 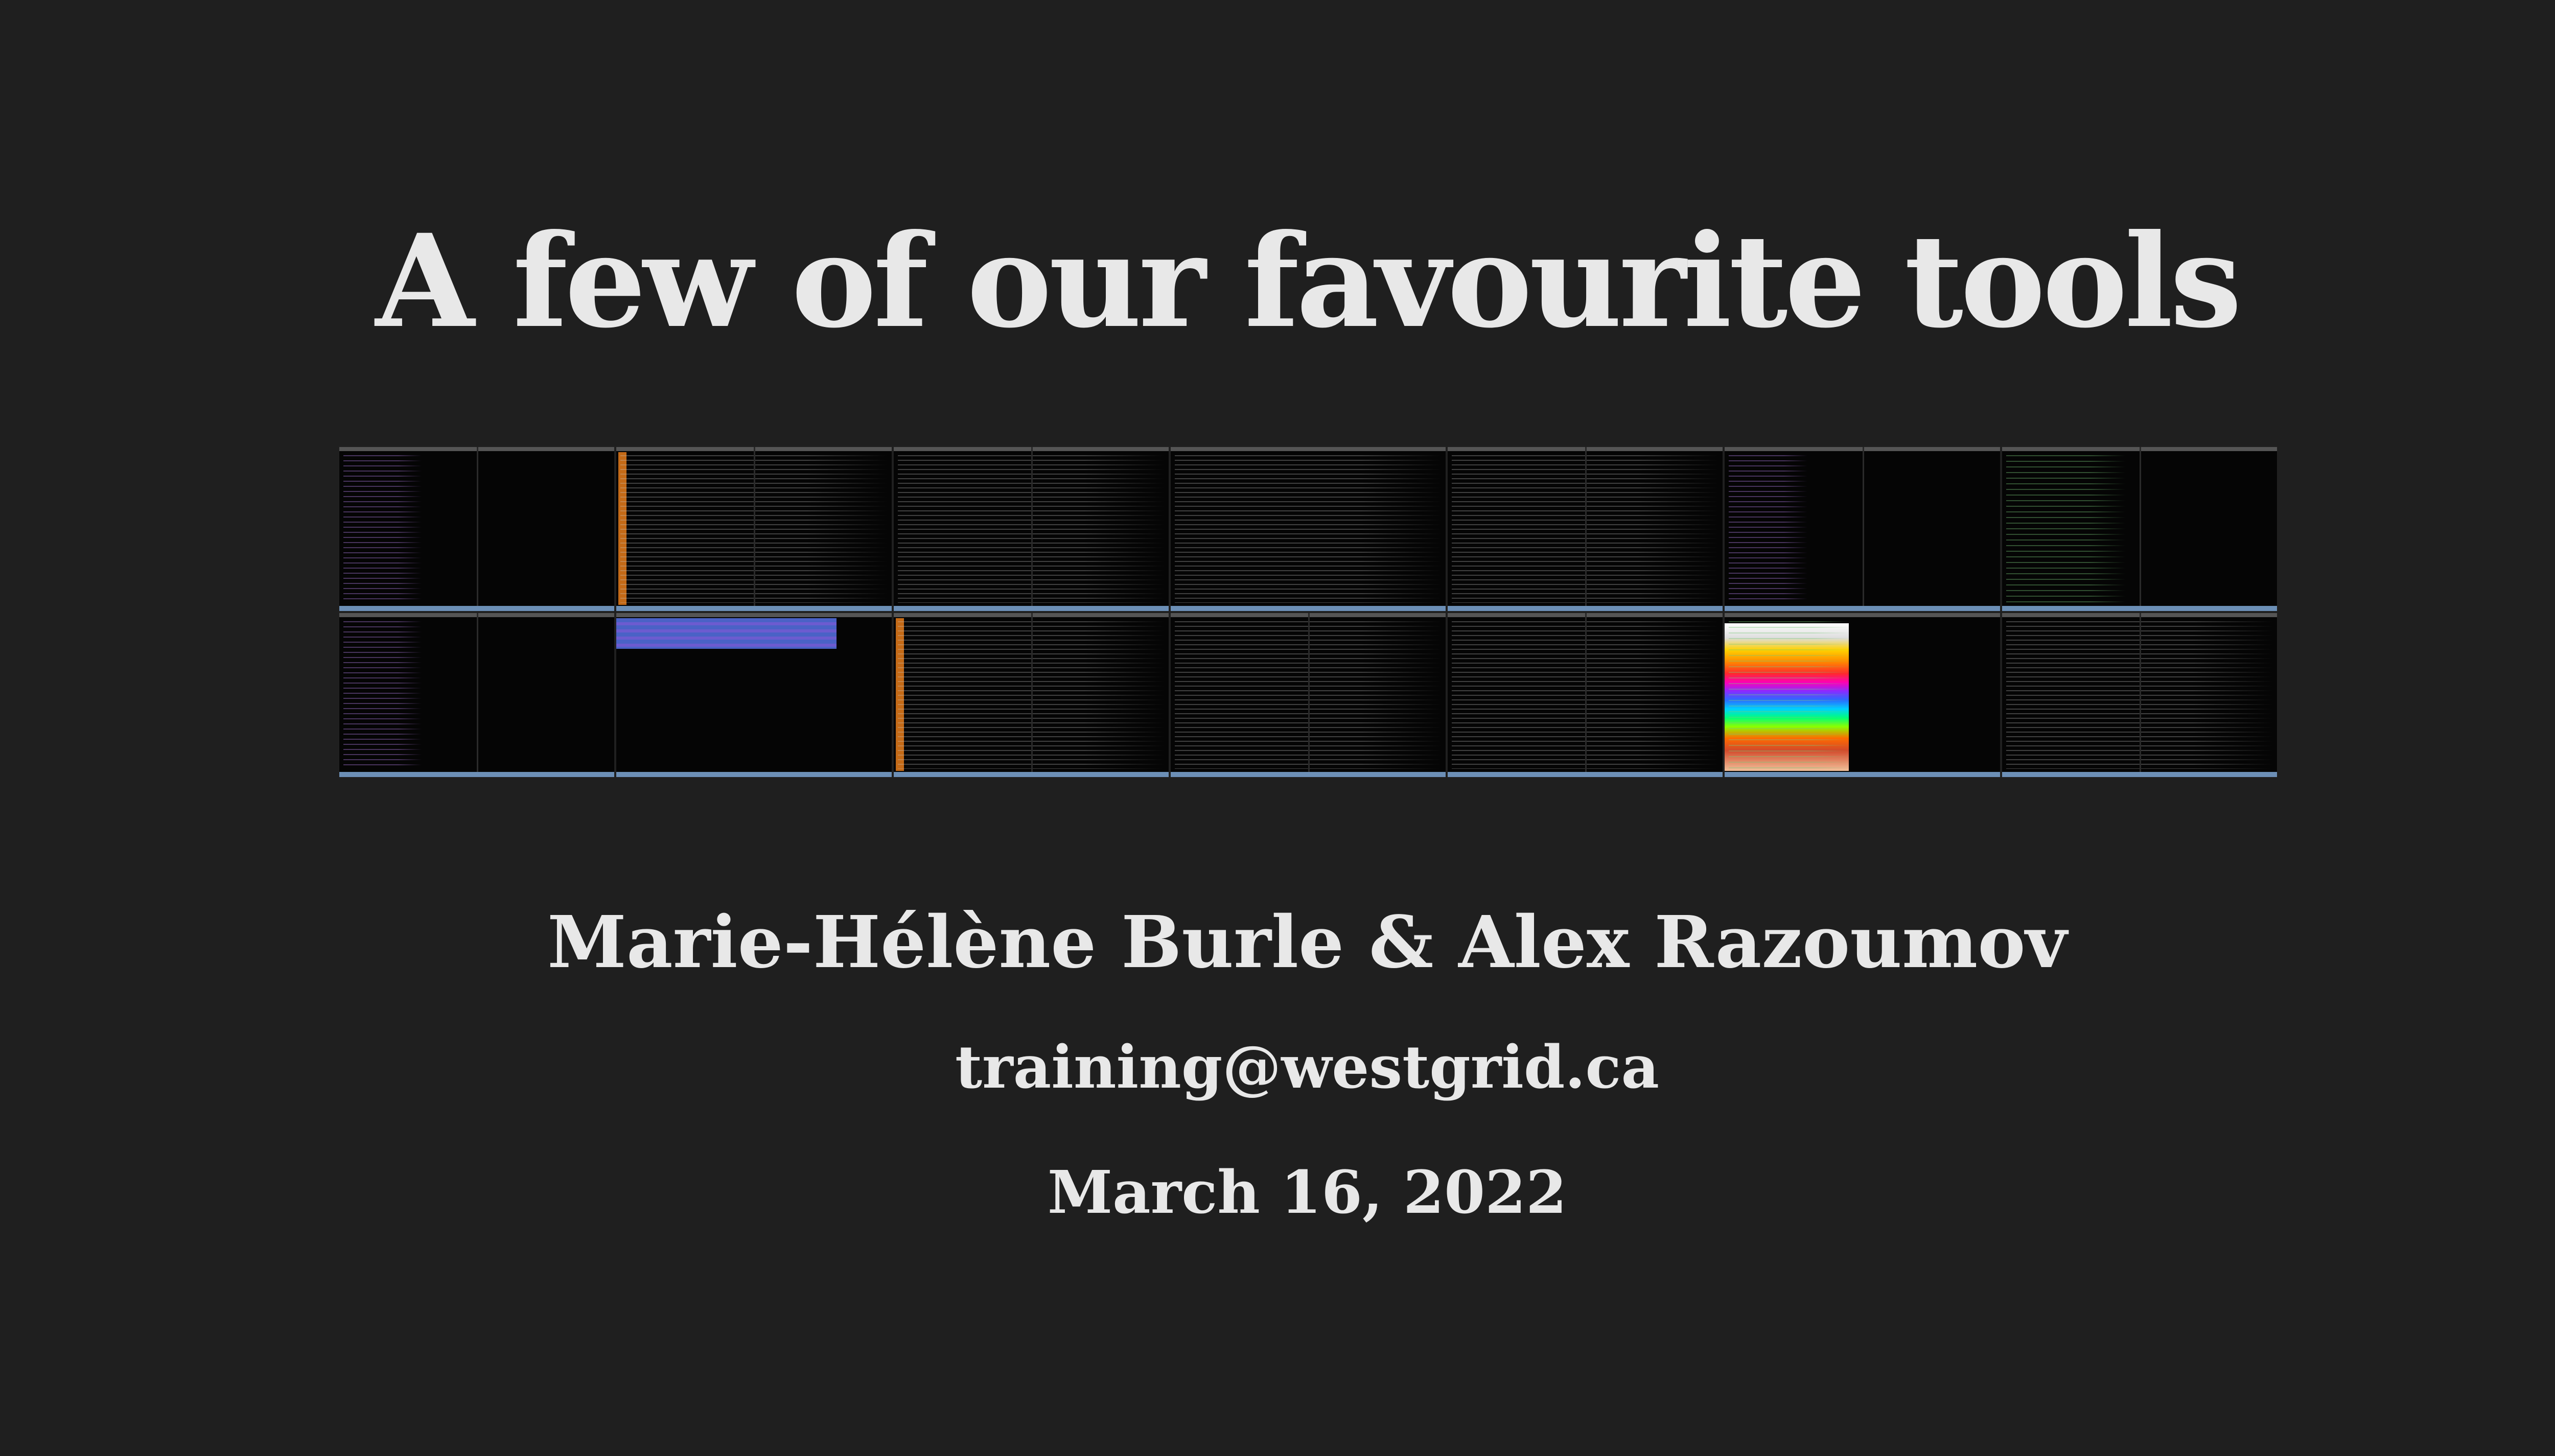 I want to click on presentation-date: March 16, 2022, so click(x=1307, y=1192).